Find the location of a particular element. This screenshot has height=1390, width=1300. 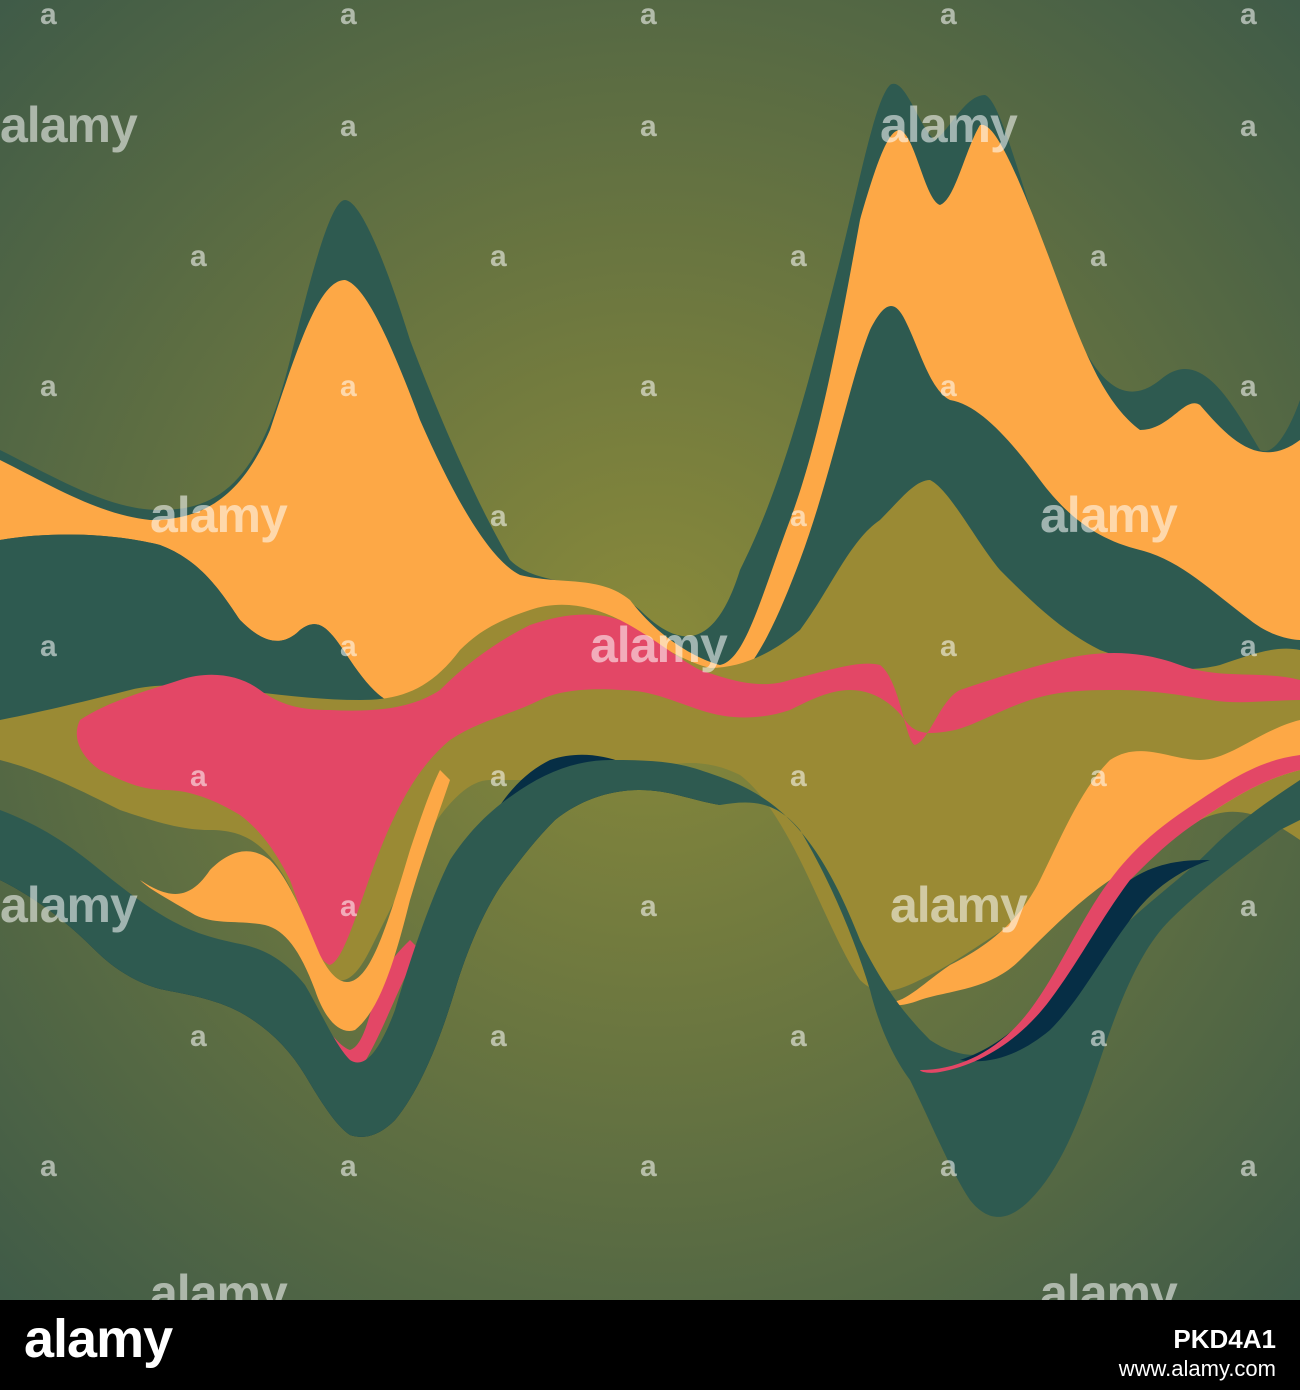

site-url: www.alamy.com is located at coordinates (1197, 1368).